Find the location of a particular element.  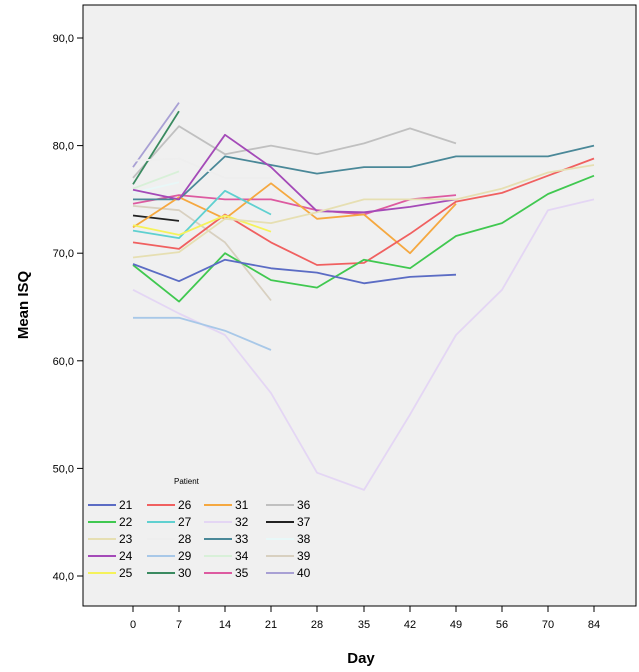

legend-label-patient-36: 36 is located at coordinates (304, 505).